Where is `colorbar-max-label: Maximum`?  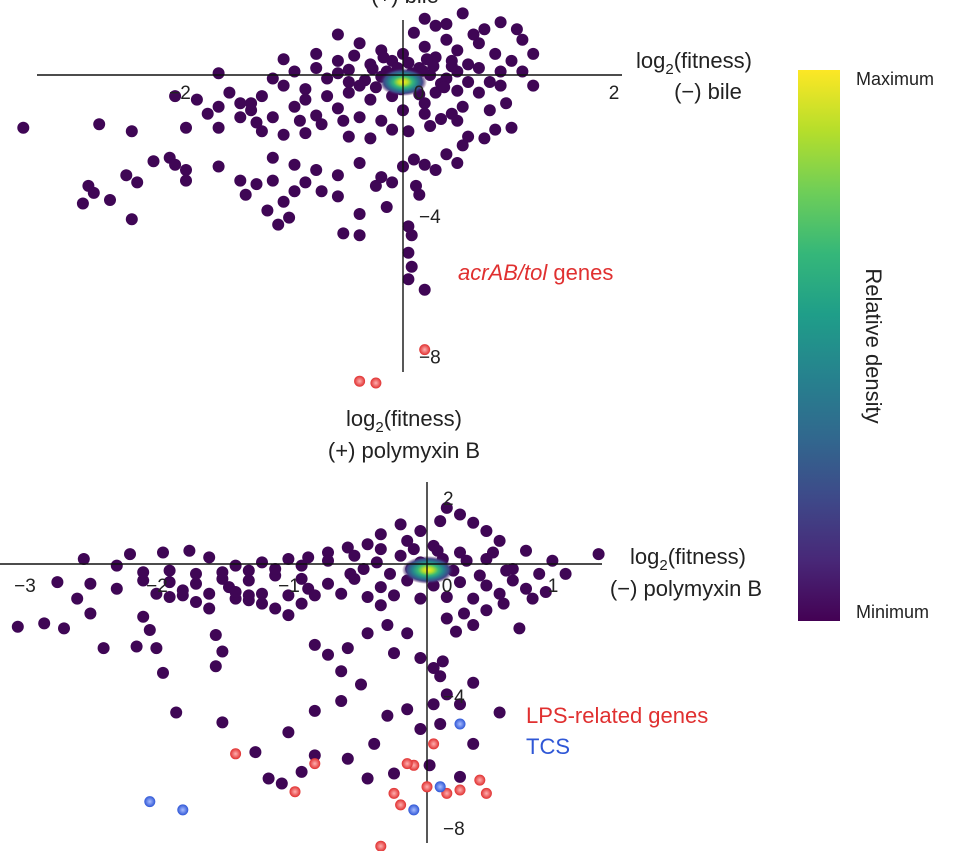
colorbar-max-label: Maximum is located at coordinates (895, 79).